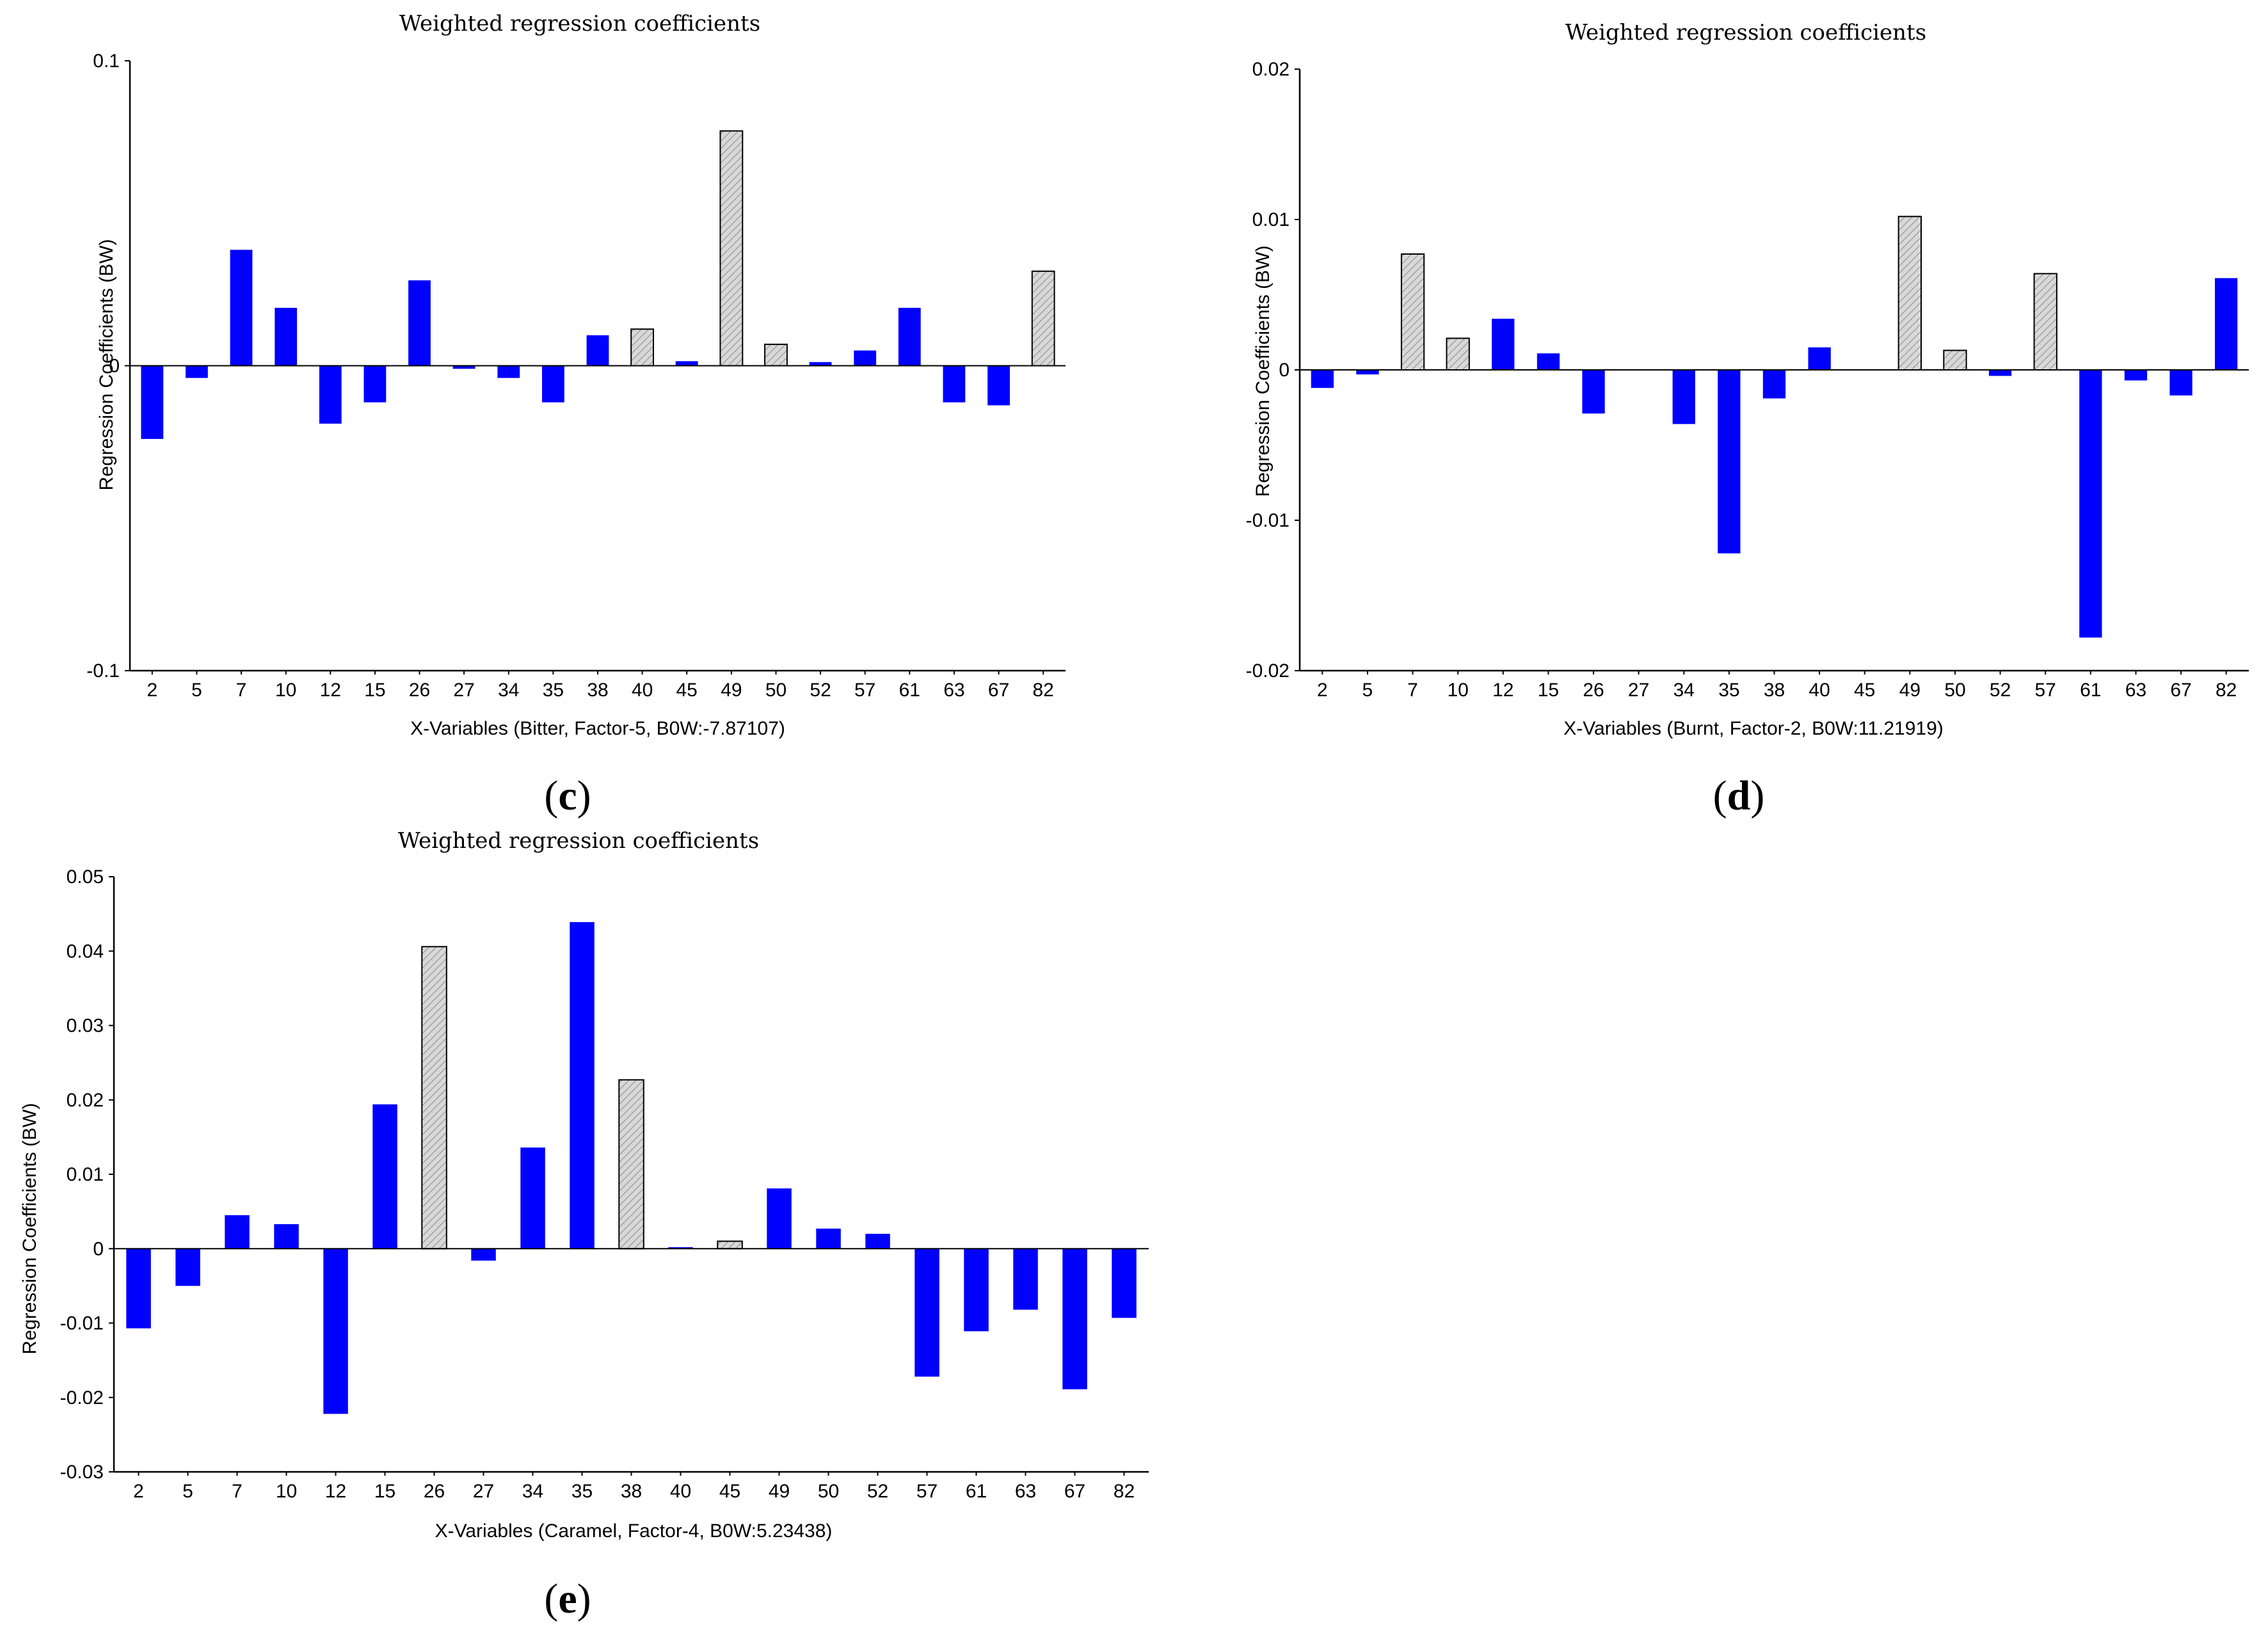 Image resolution: width=2268 pixels, height=1628 pixels. Describe the element at coordinates (2090, 690) in the screenshot. I see `x-tick-label: 61` at that location.